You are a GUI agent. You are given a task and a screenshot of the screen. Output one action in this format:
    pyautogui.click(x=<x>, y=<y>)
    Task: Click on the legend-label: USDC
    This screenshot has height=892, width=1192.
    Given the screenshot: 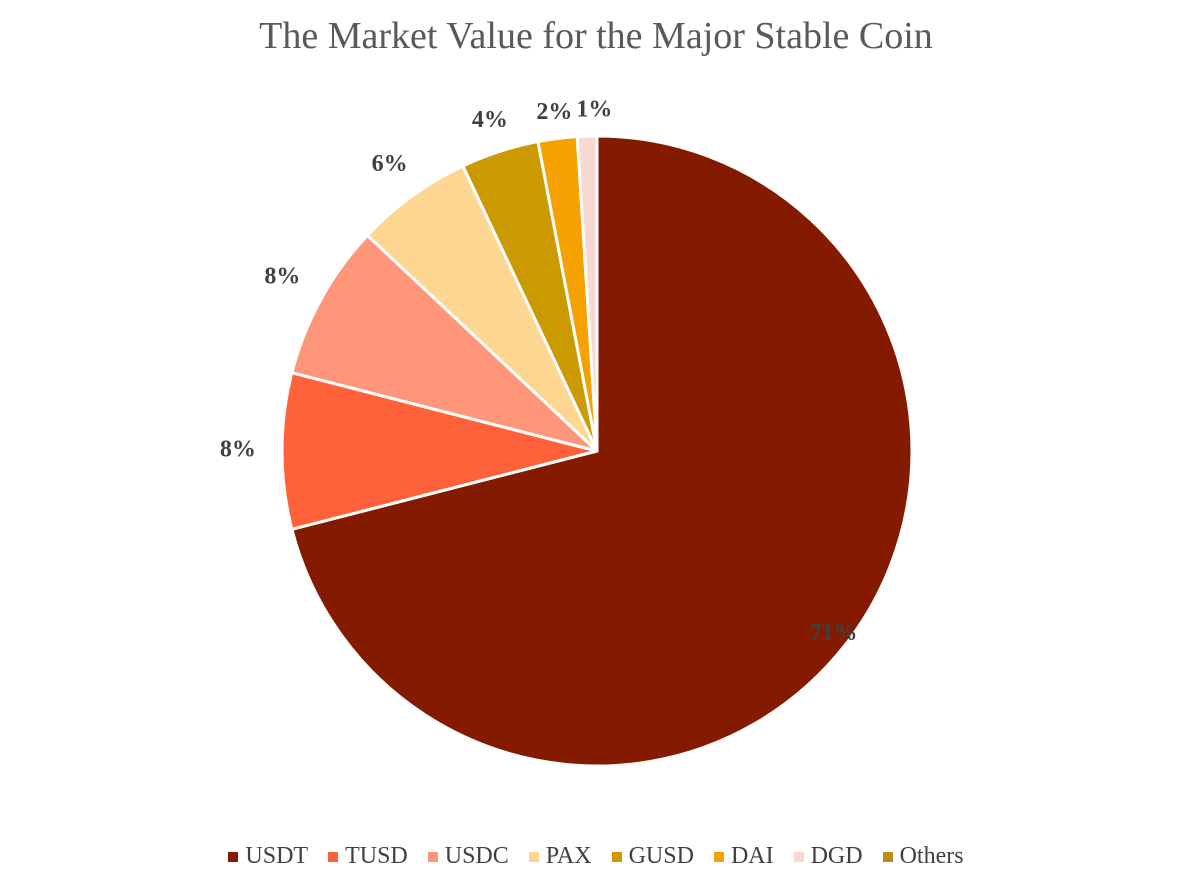 What is the action you would take?
    pyautogui.click(x=476, y=856)
    